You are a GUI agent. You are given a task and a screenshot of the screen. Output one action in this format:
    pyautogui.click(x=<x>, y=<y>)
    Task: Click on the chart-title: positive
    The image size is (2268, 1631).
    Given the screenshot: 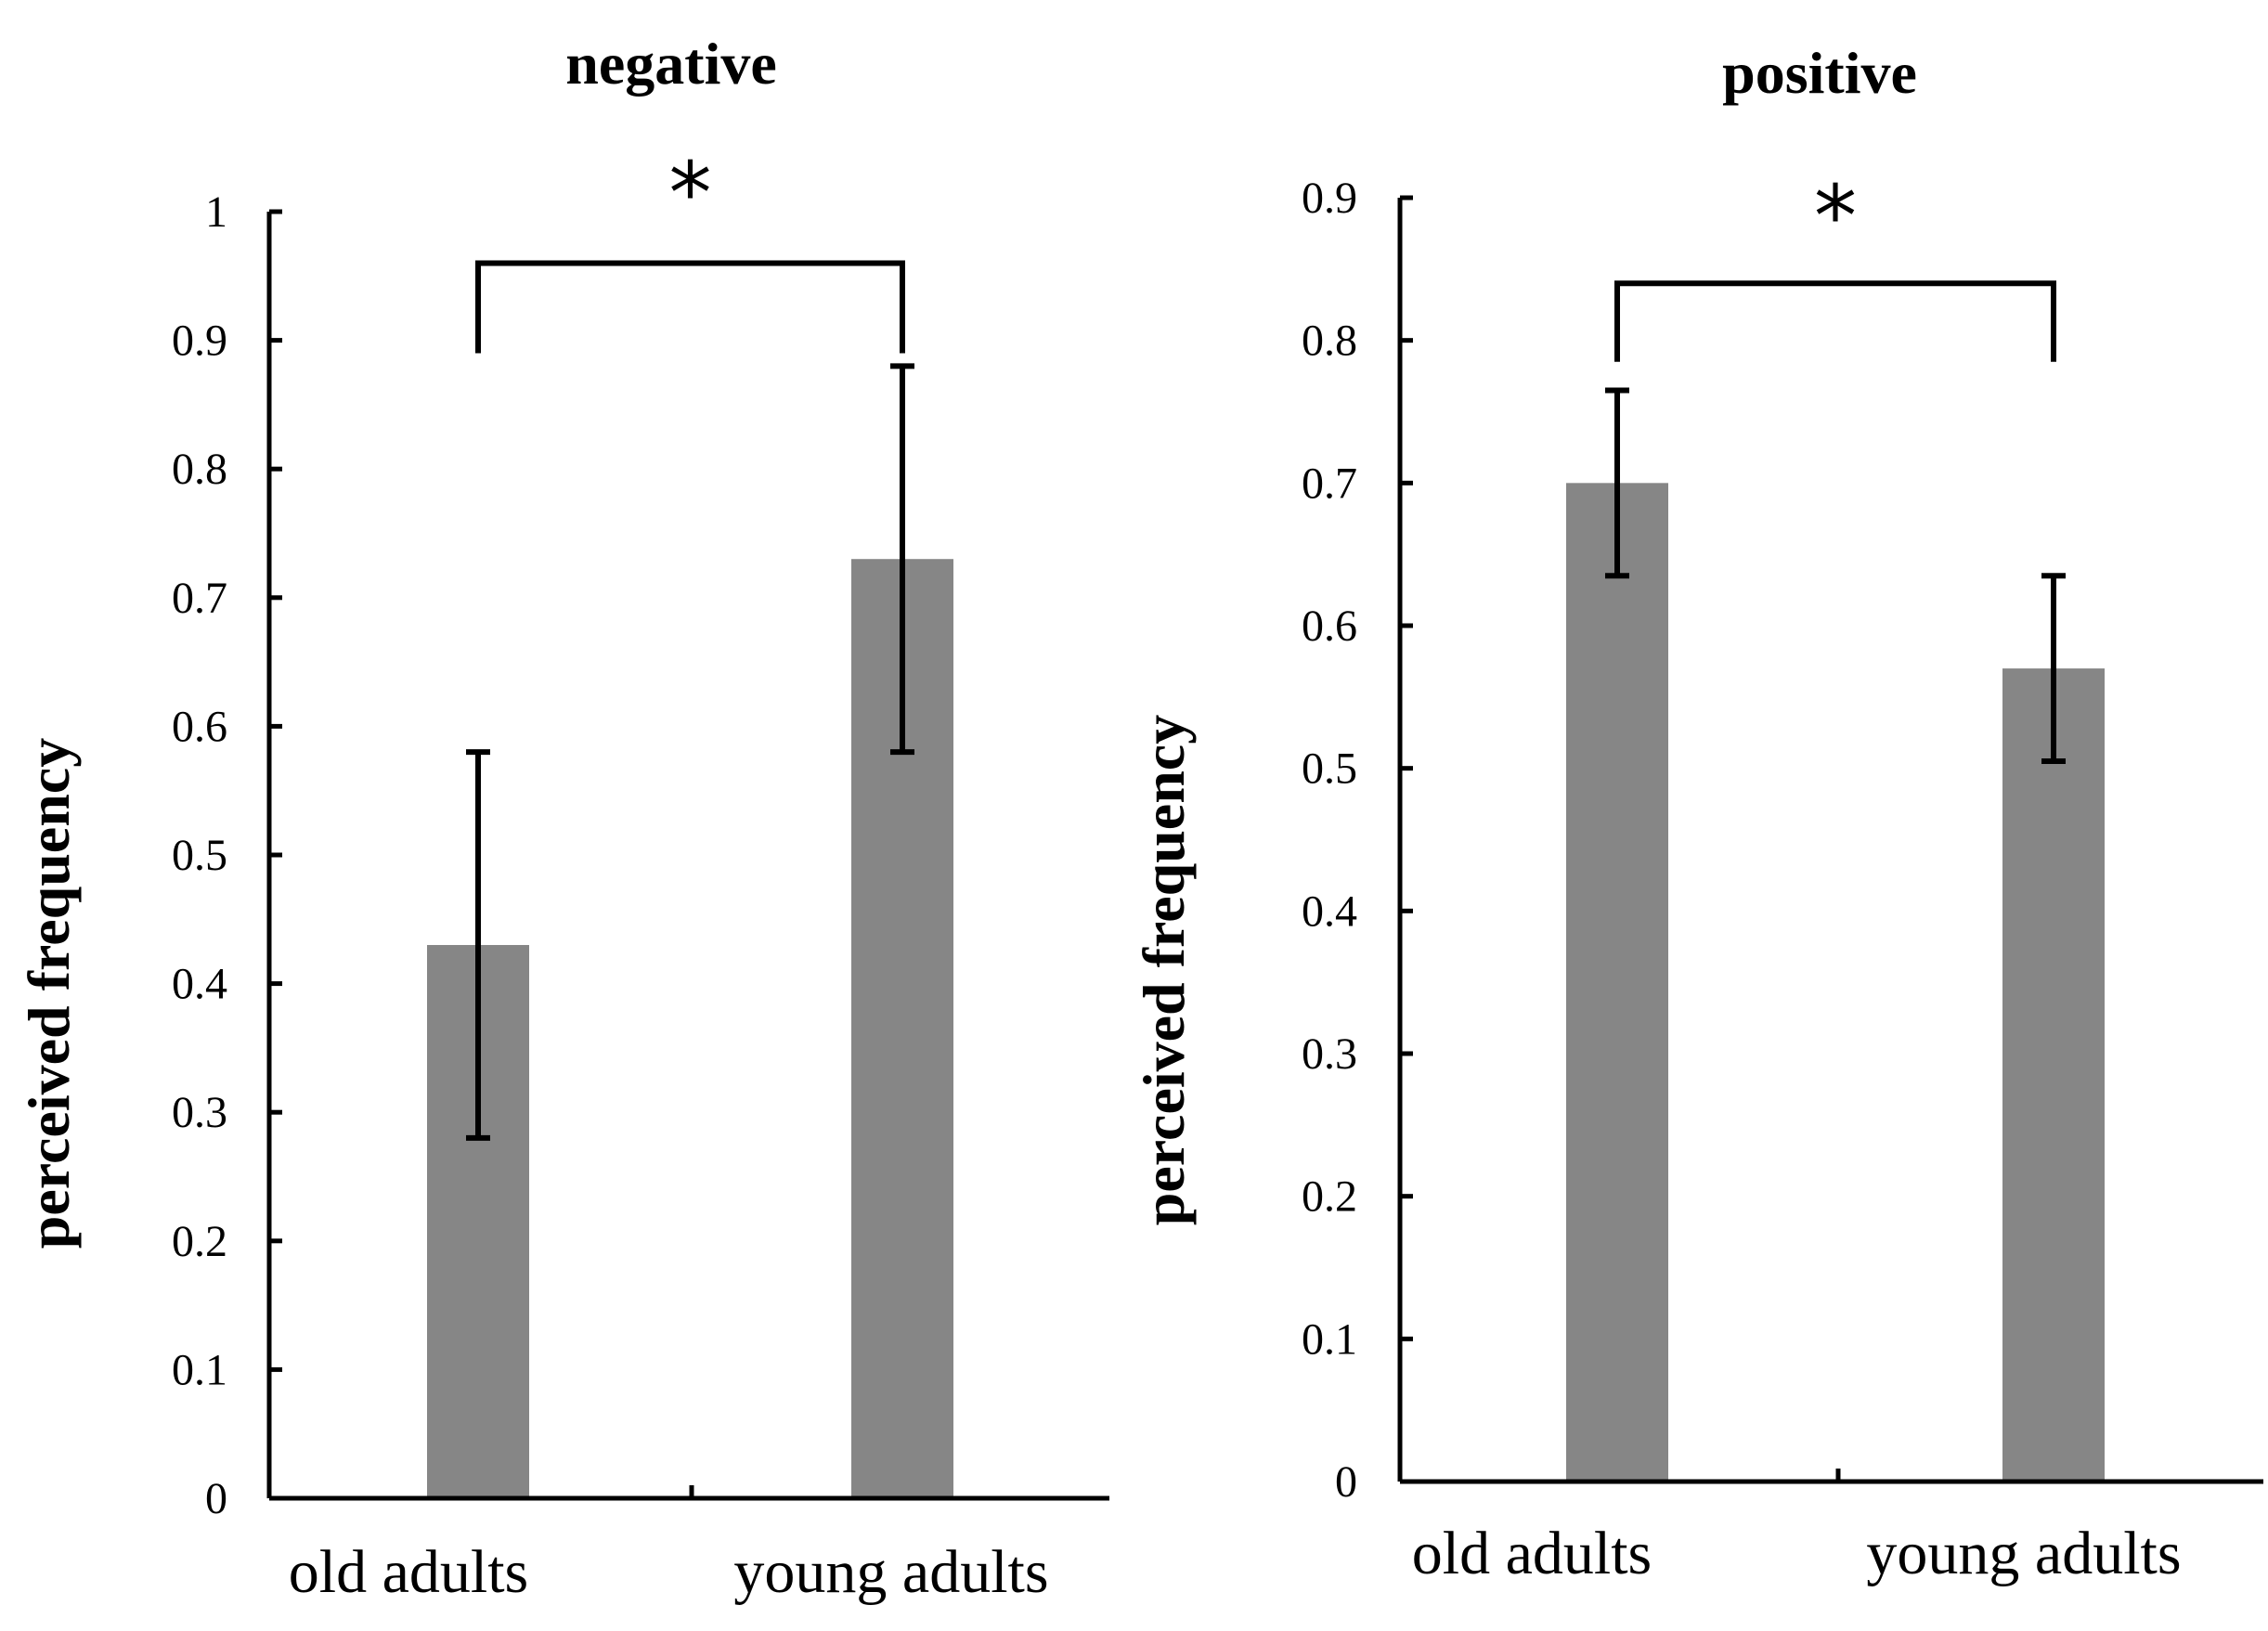 What is the action you would take?
    pyautogui.click(x=1819, y=73)
    